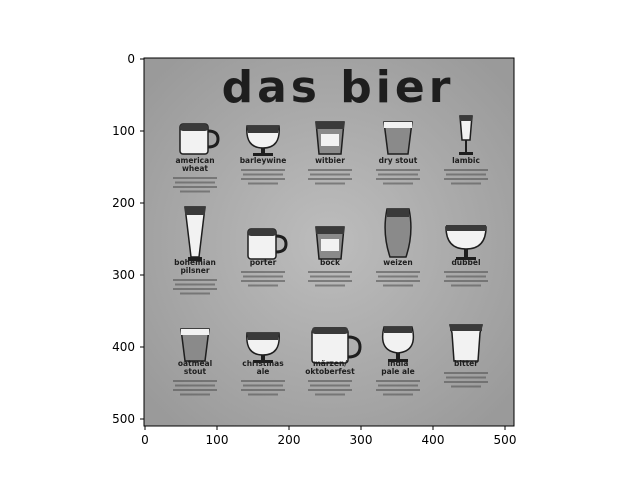  I want to click on beer-name: bitter, so click(466, 363).